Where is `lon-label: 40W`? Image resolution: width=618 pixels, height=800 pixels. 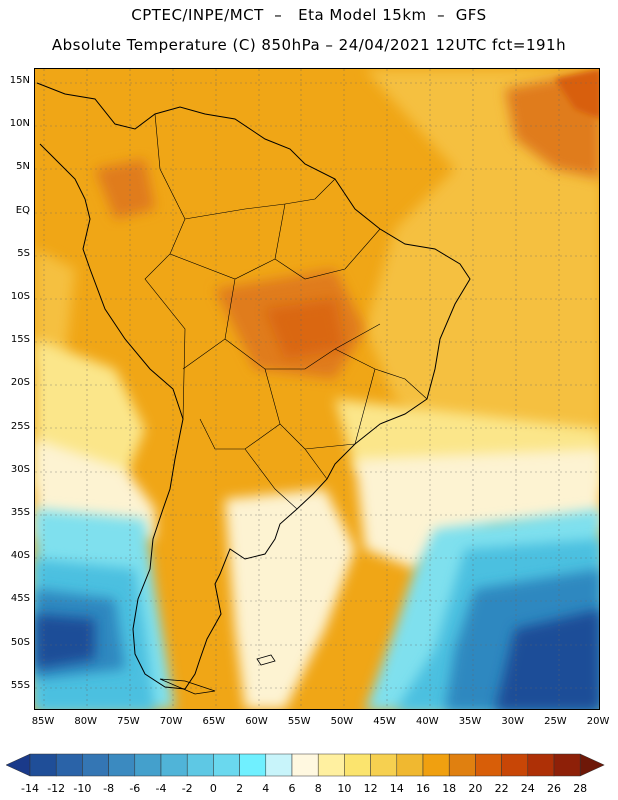 lon-label: 40W is located at coordinates (427, 721).